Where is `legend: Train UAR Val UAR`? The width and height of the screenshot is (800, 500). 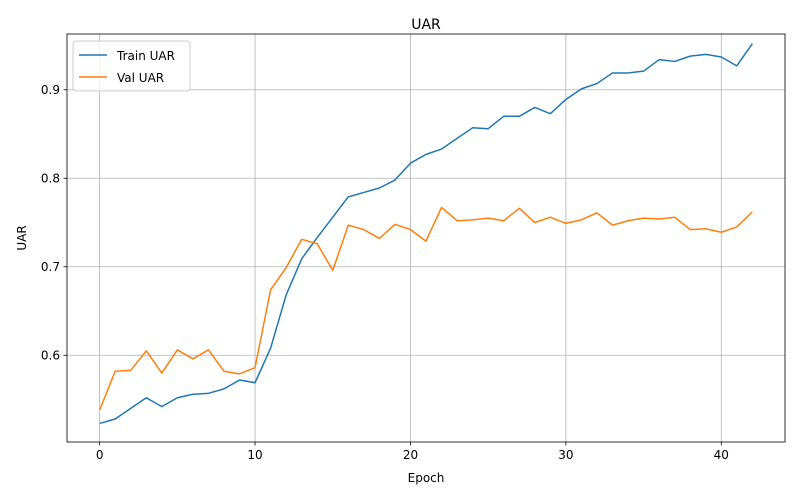 legend: Train UAR Val UAR is located at coordinates (131, 66).